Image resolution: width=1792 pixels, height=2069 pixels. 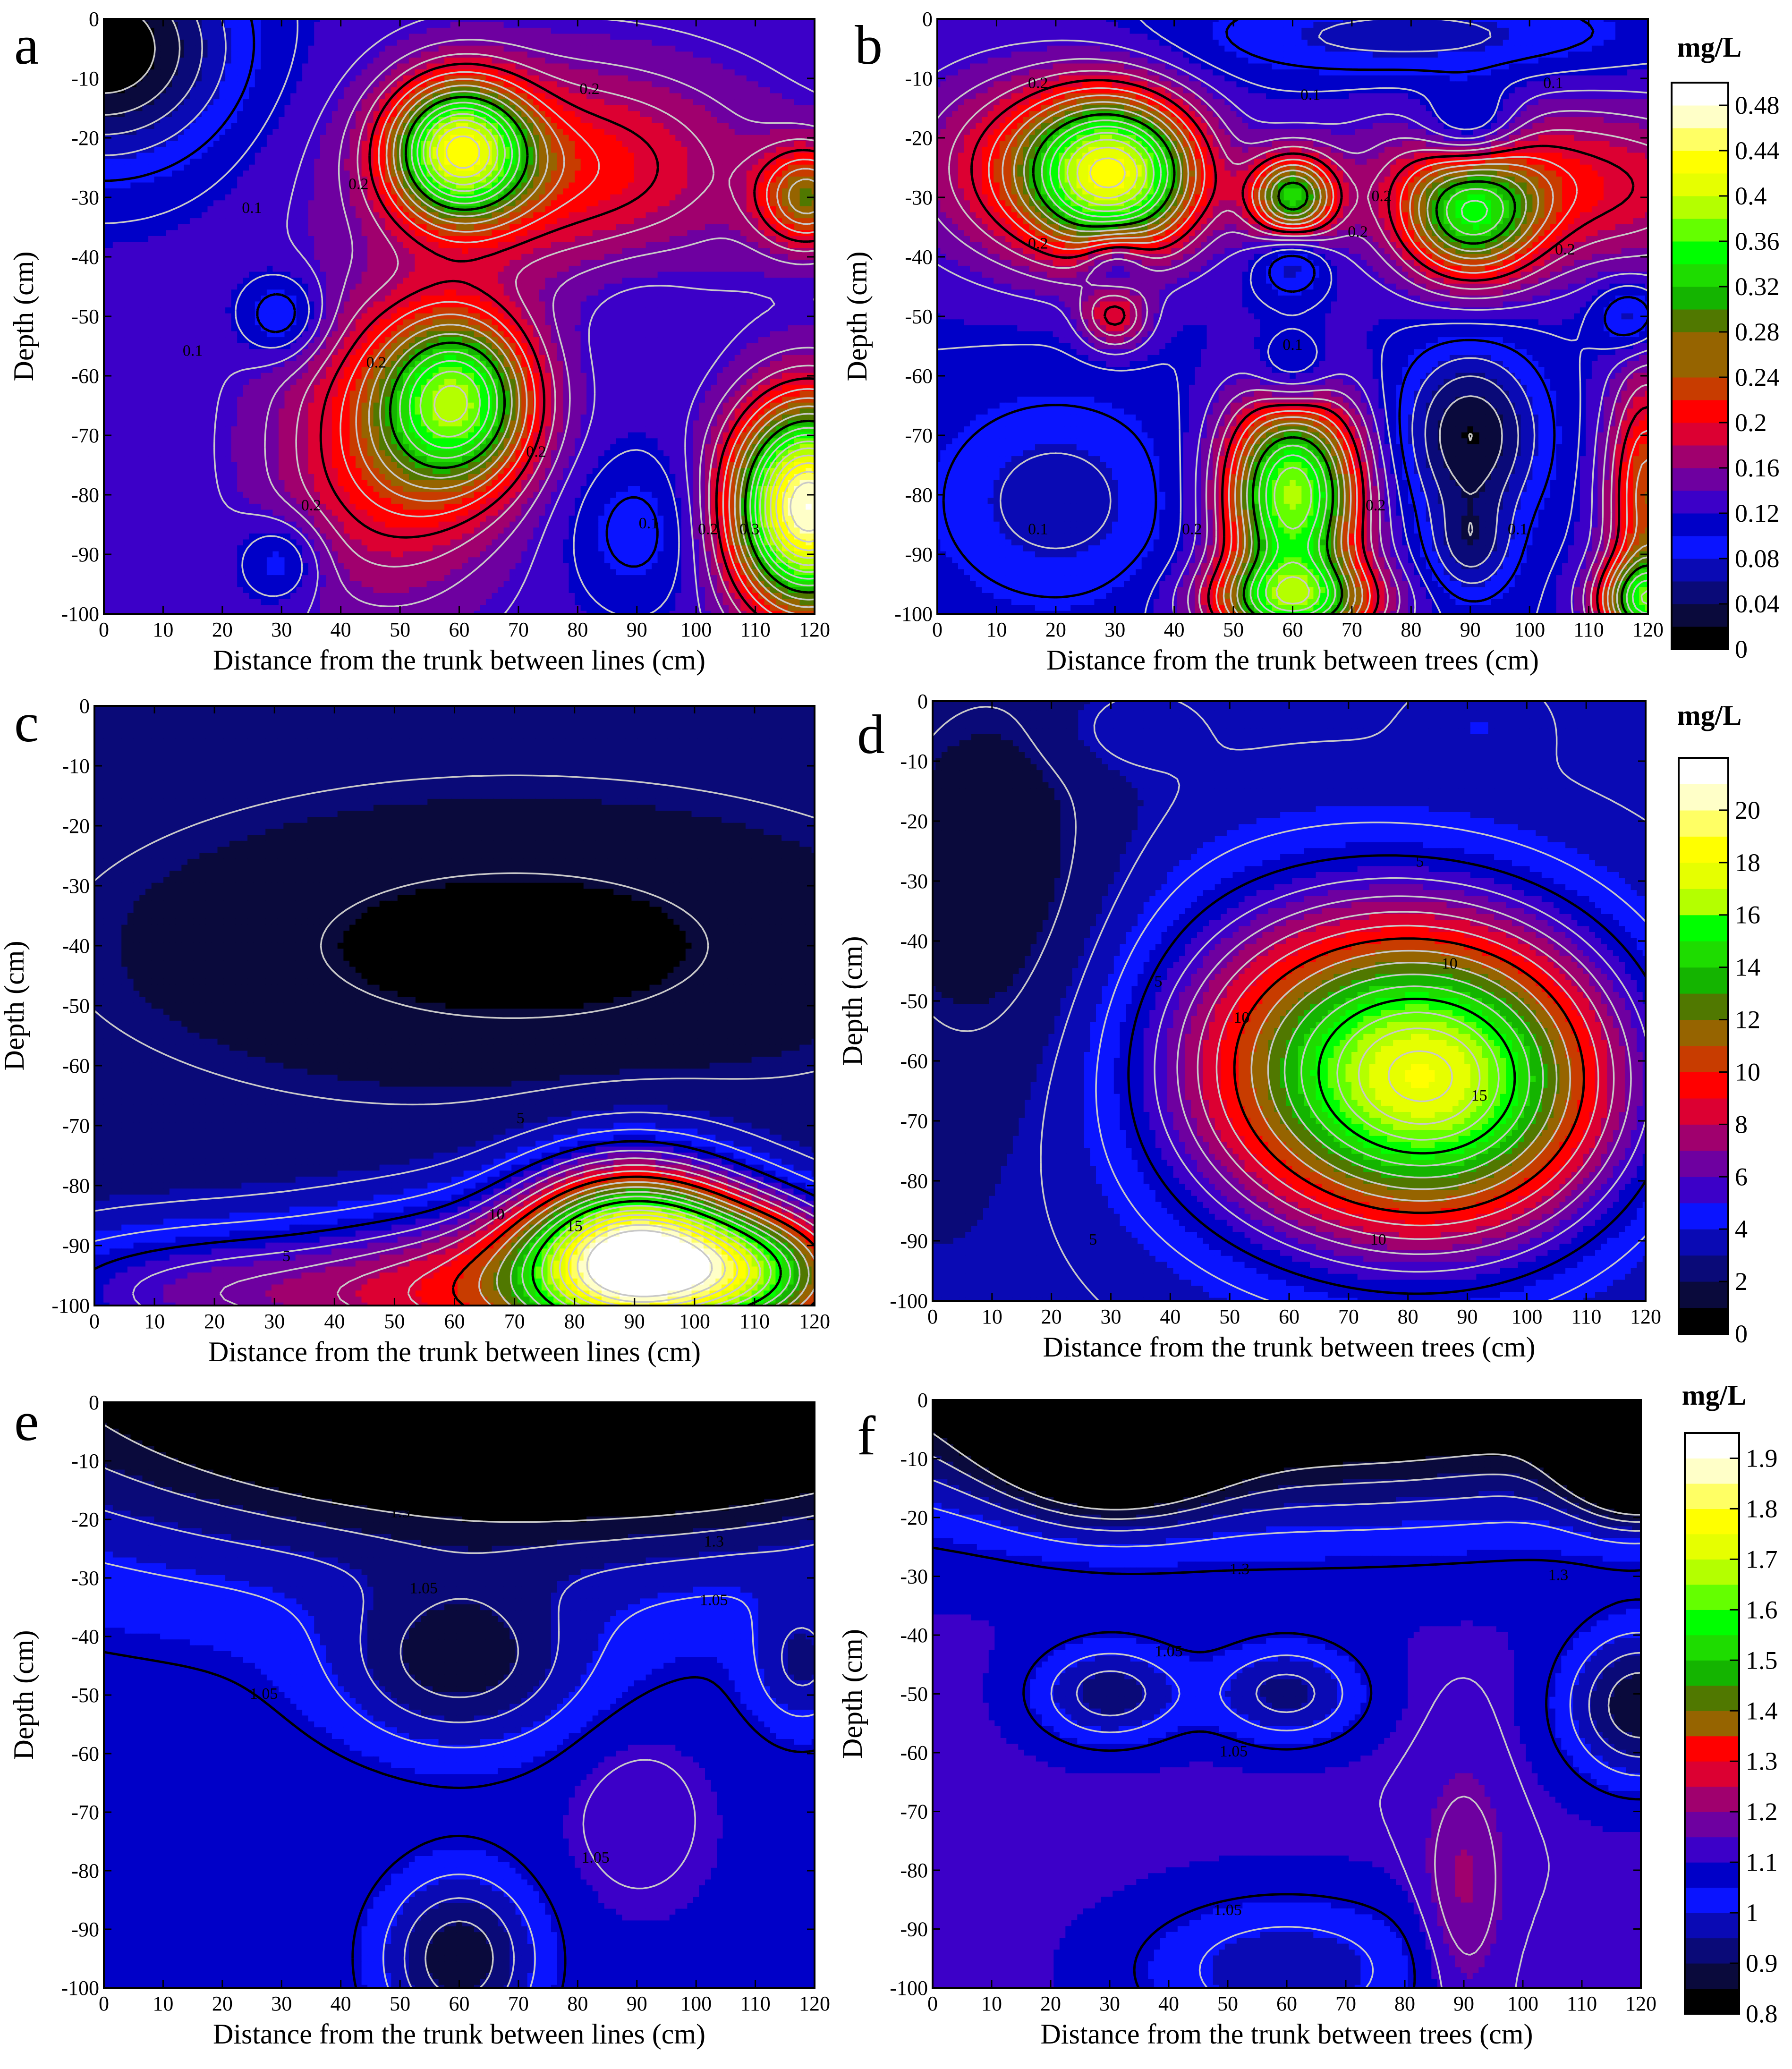 I want to click on colorbar-tick-label: 0.08, so click(x=1757, y=559).